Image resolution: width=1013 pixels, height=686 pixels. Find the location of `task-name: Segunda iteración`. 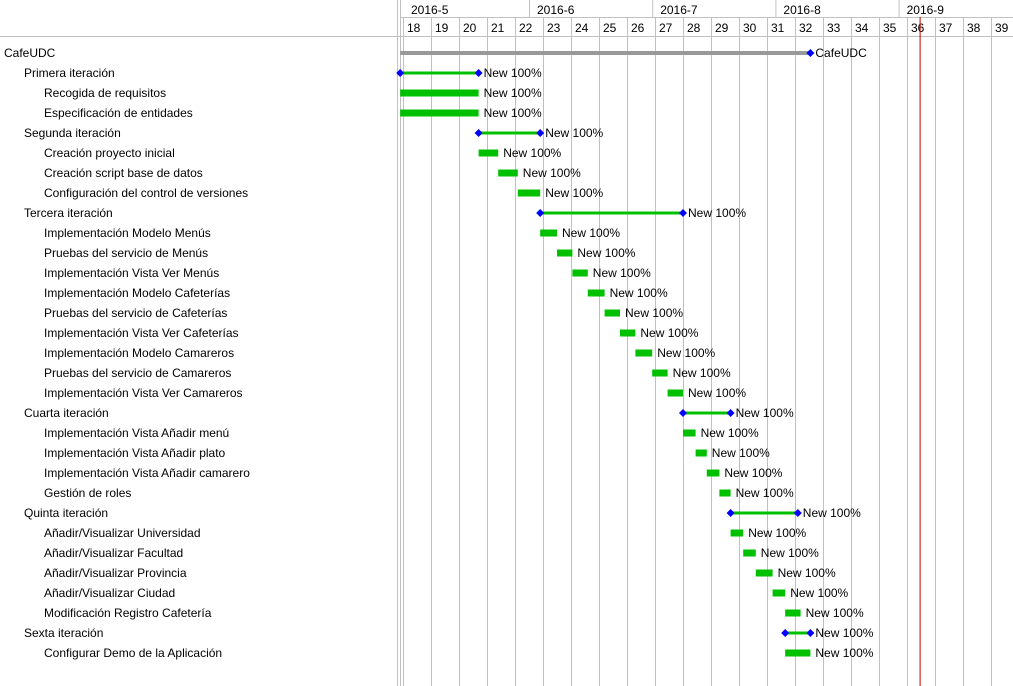

task-name: Segunda iteración is located at coordinates (72, 133).